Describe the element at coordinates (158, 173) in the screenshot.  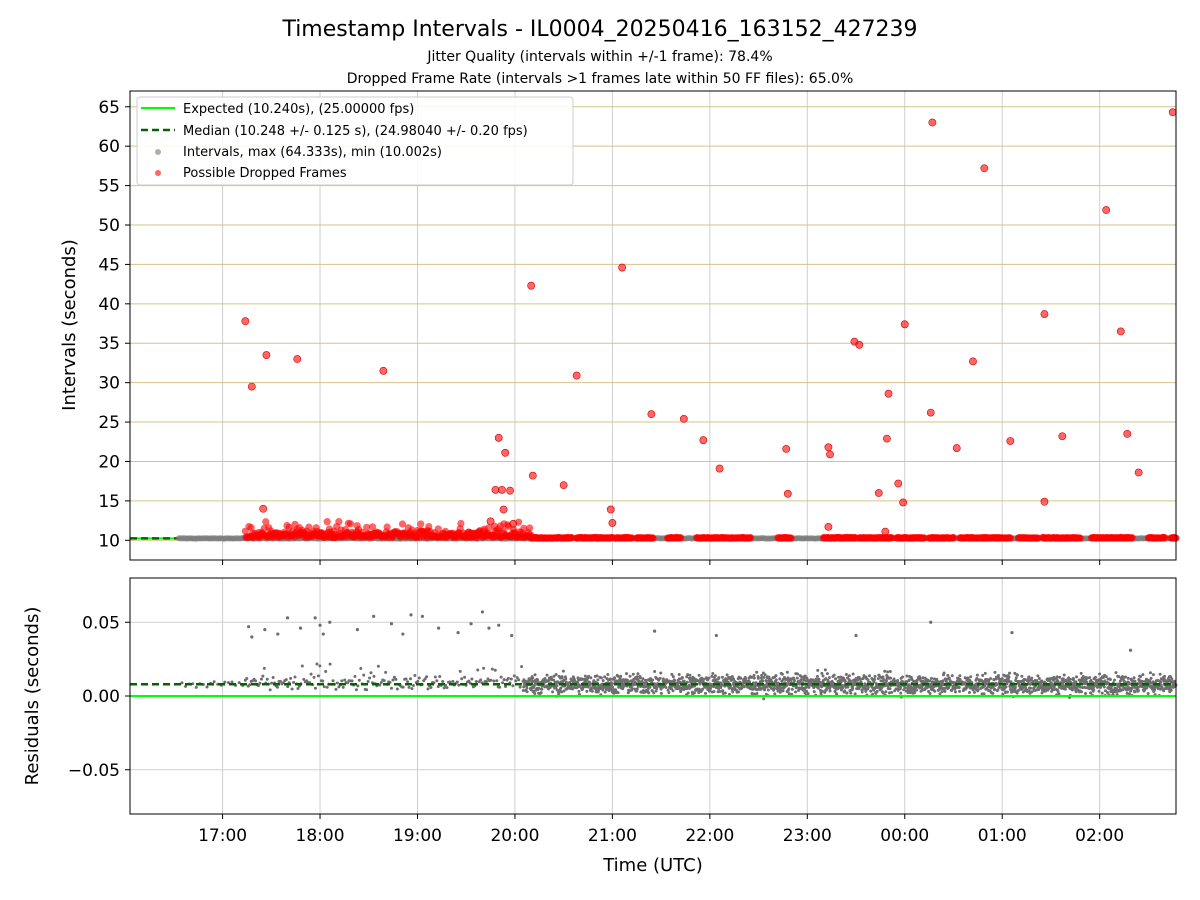
I see `legend-dropped-swatch` at that location.